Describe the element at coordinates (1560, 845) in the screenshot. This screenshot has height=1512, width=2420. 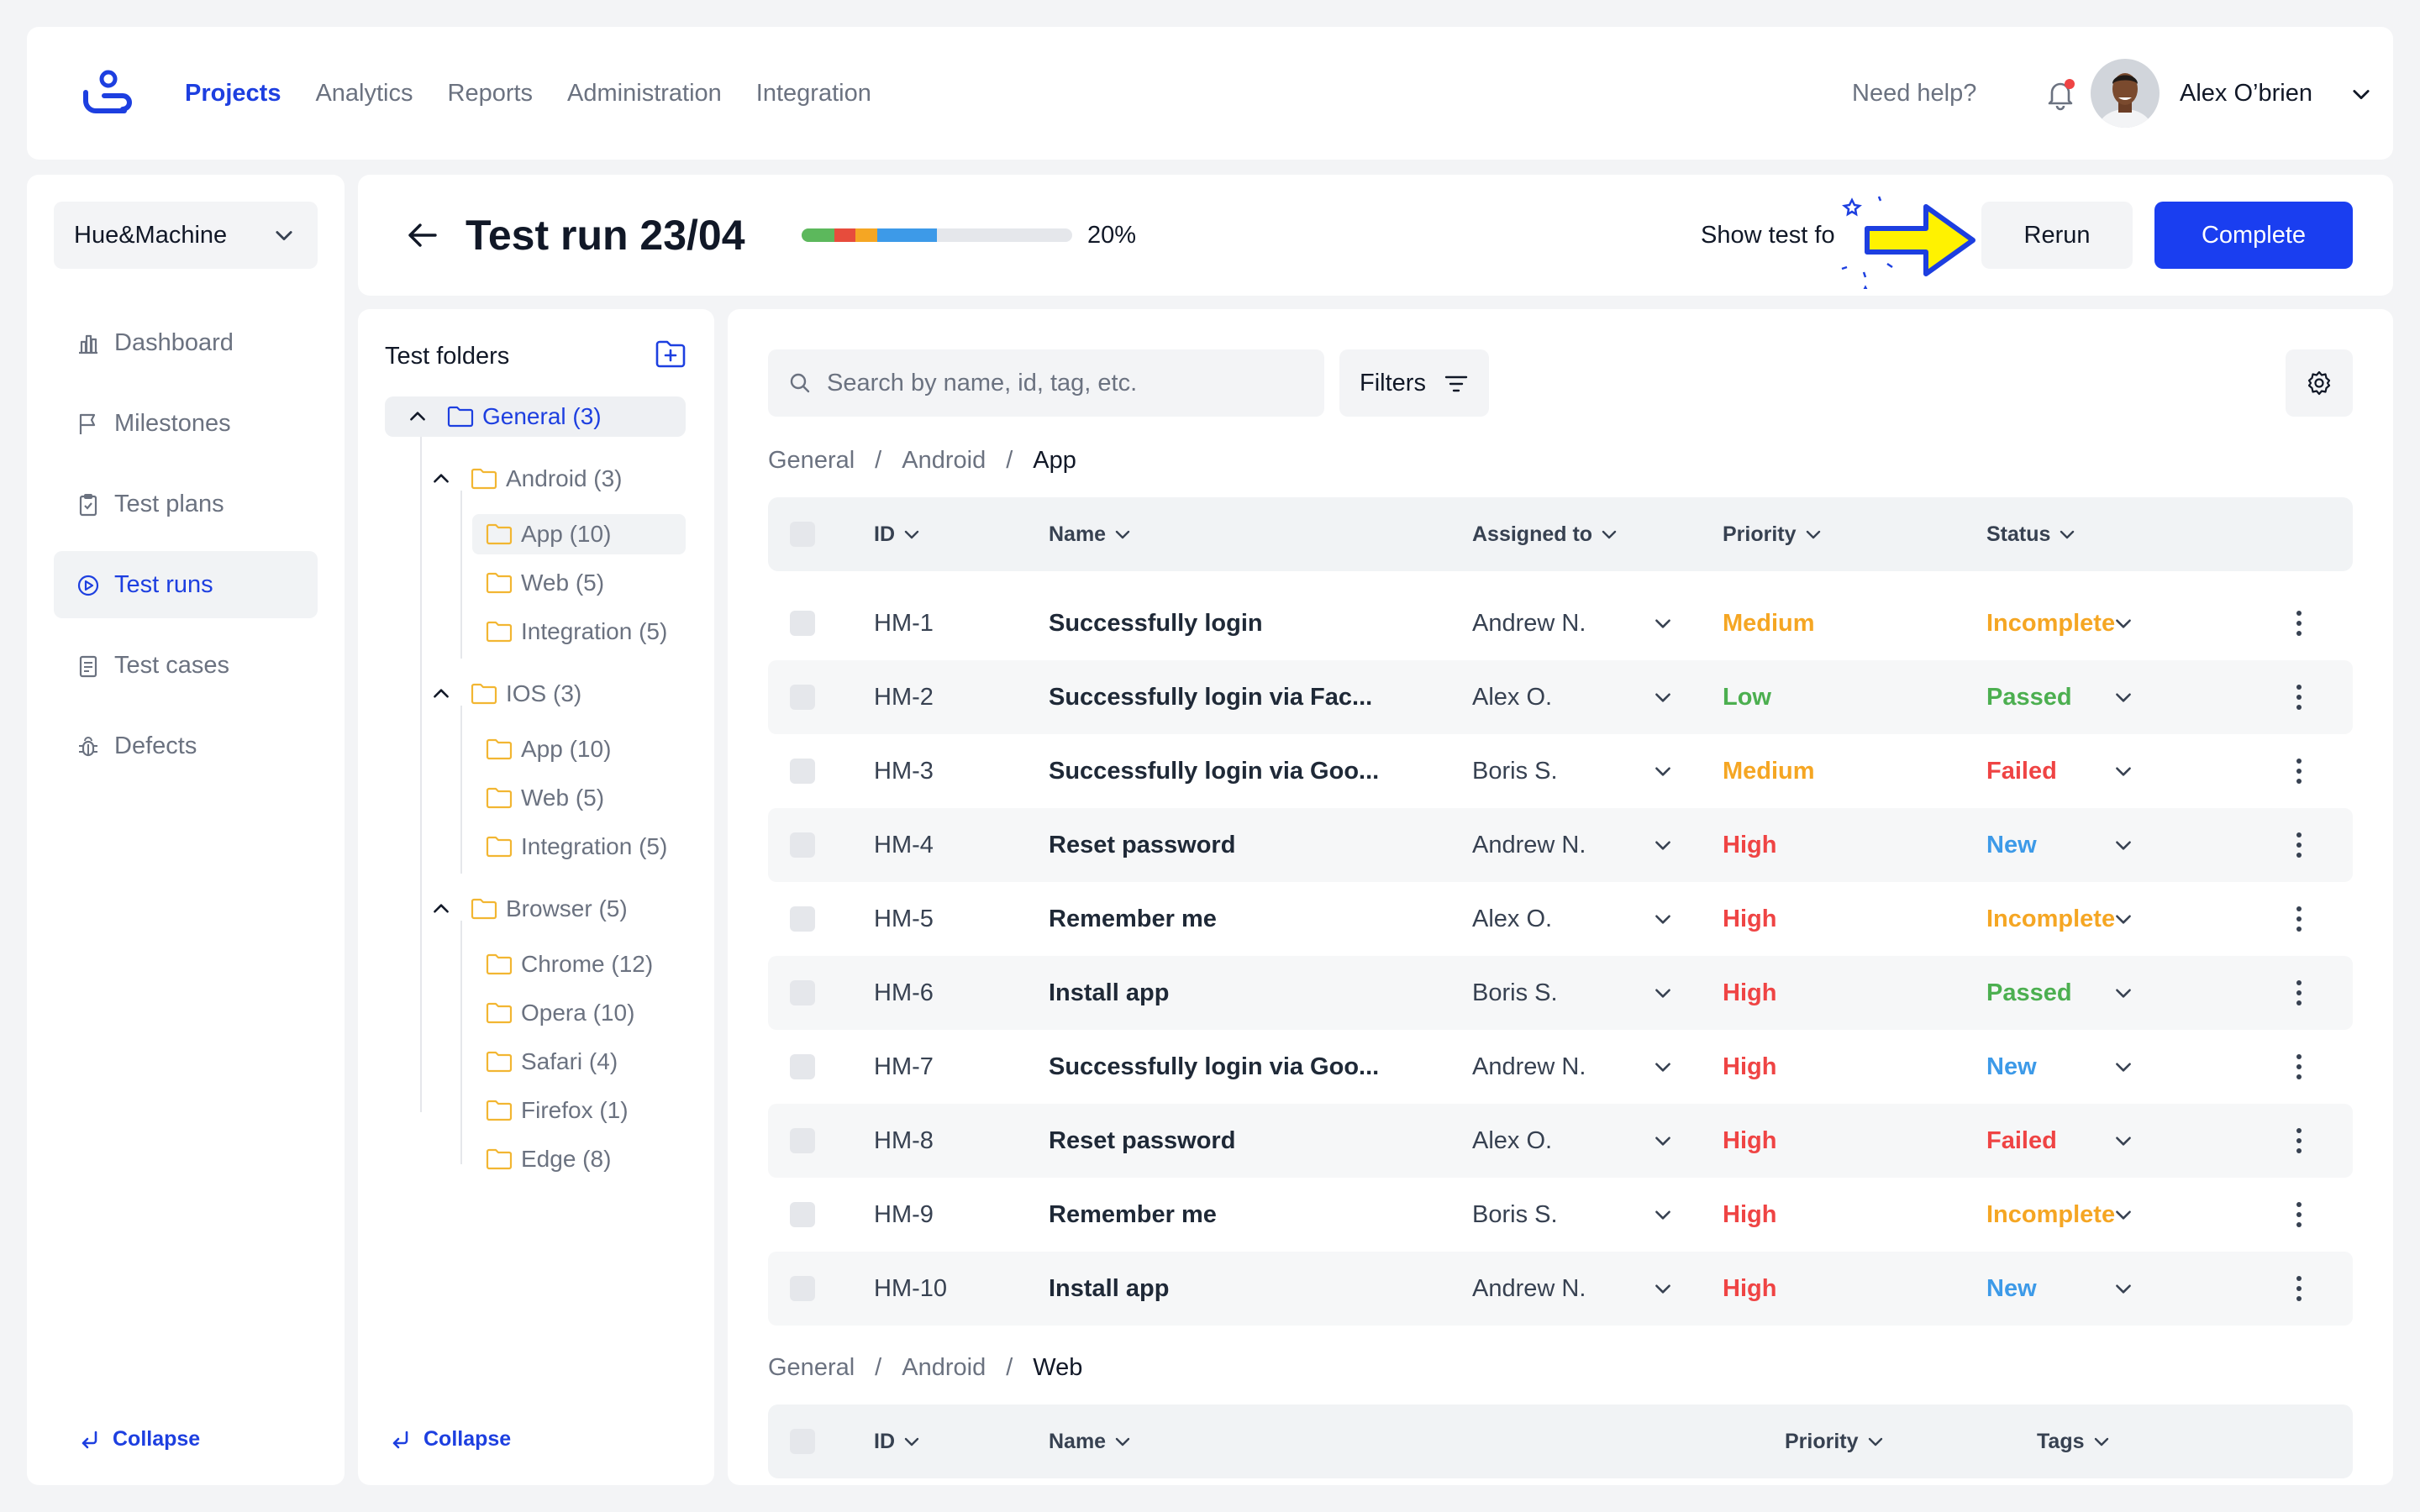
I see `table-row: HM-4 Reset password Andrew N. High New` at that location.